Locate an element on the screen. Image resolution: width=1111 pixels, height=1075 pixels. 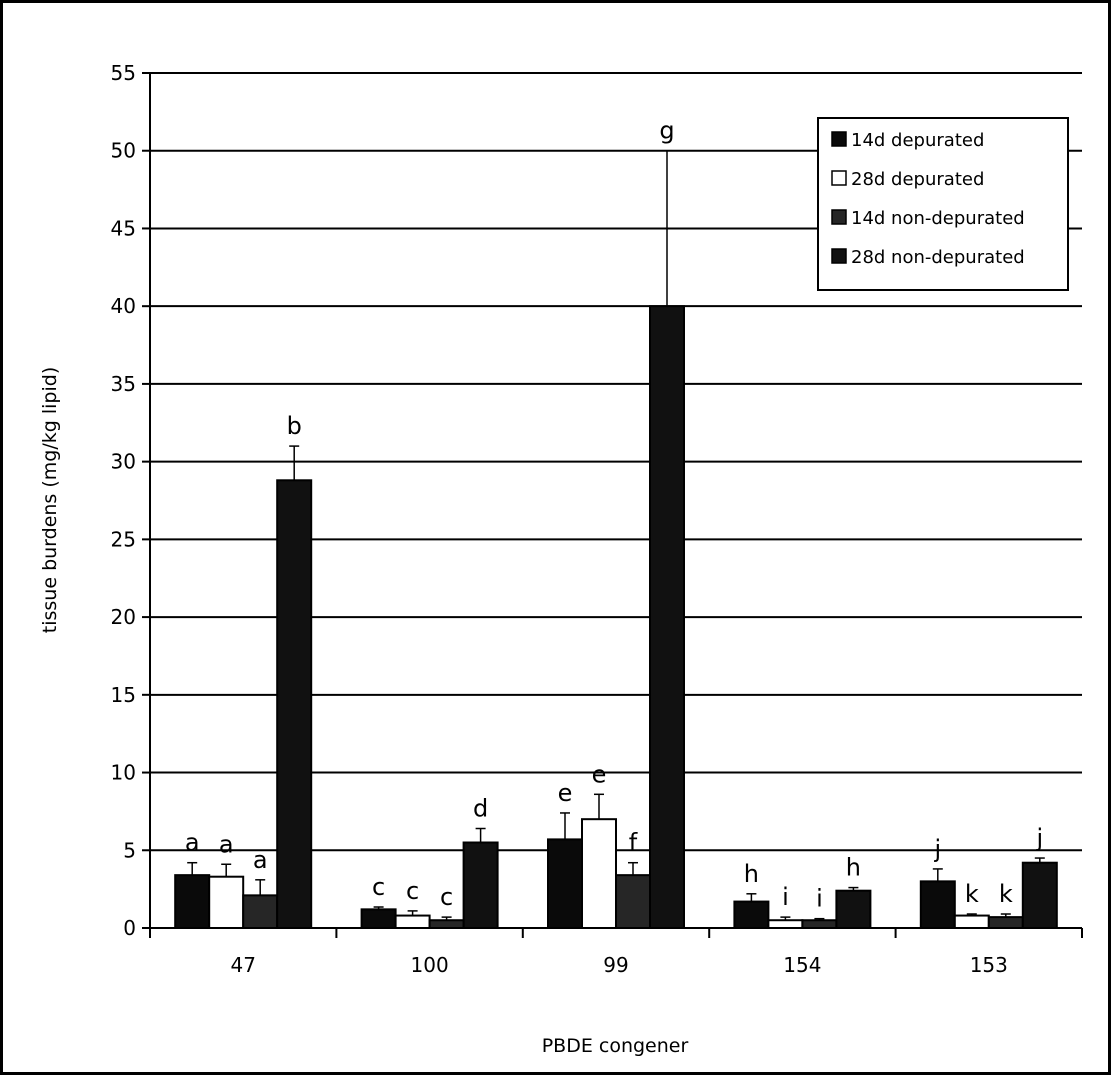
y-tick-label: 45 is located at coordinates (123, 228).